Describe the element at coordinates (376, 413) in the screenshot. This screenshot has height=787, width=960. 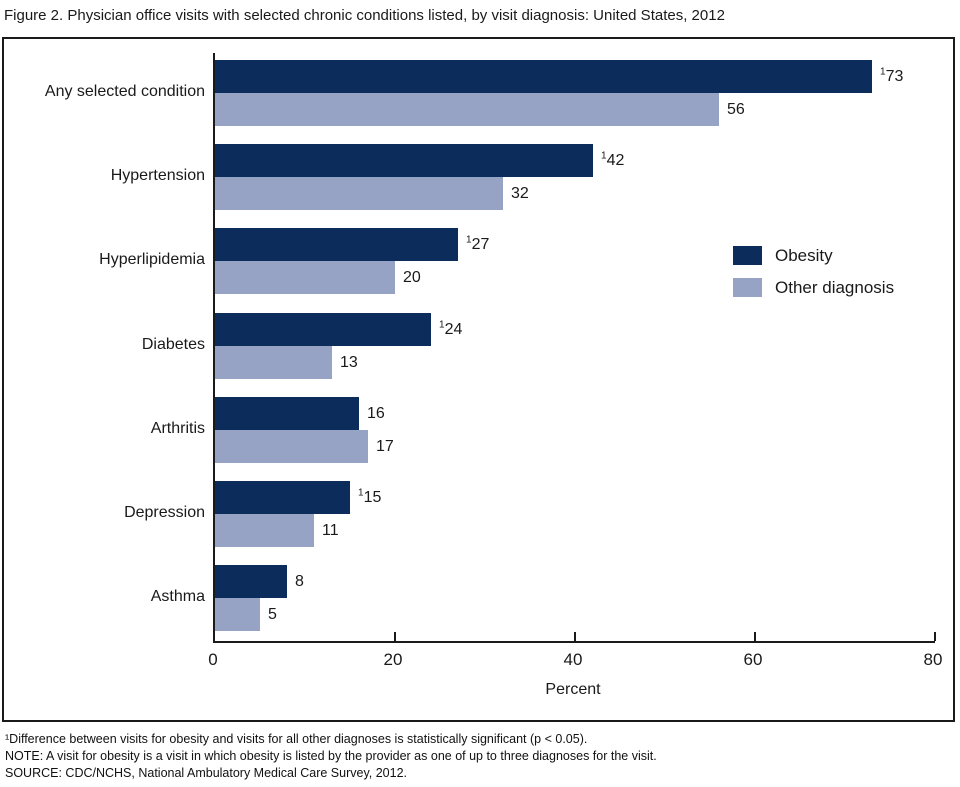
I see `bar-value-label: 16` at that location.